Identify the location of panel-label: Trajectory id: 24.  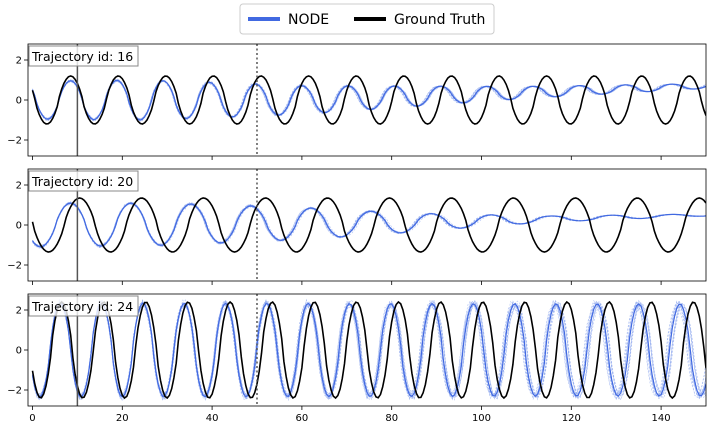
(83, 306).